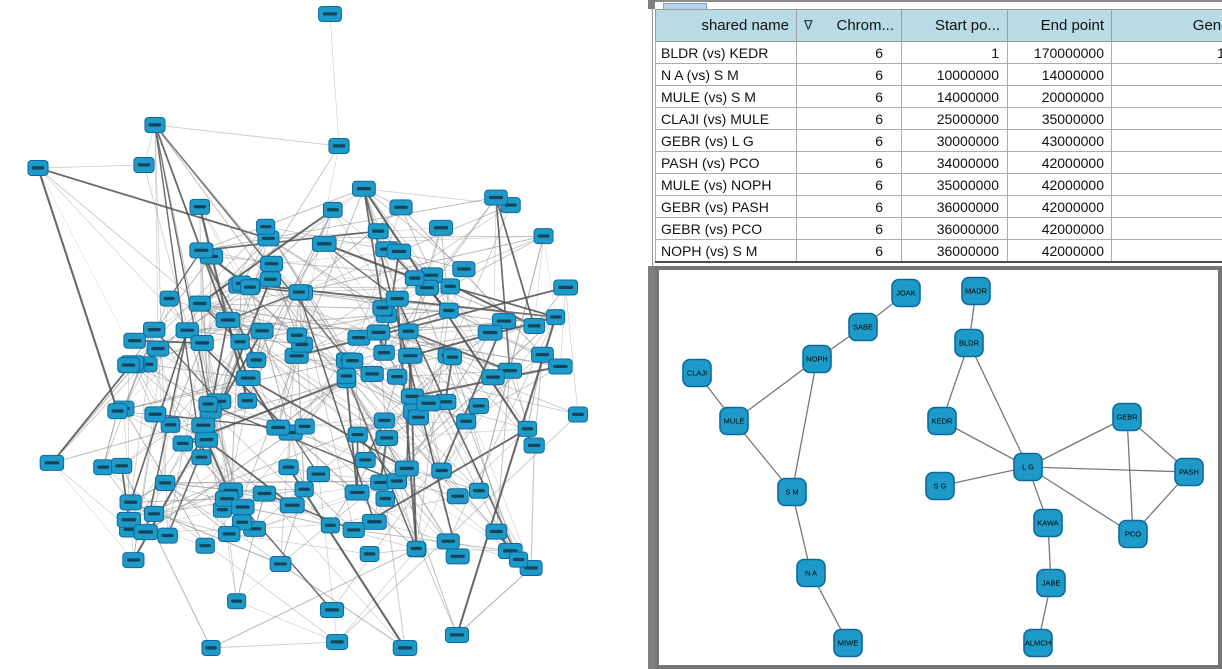 The image size is (1222, 669). I want to click on subnetwork-node-mule: MULE, so click(734, 421).